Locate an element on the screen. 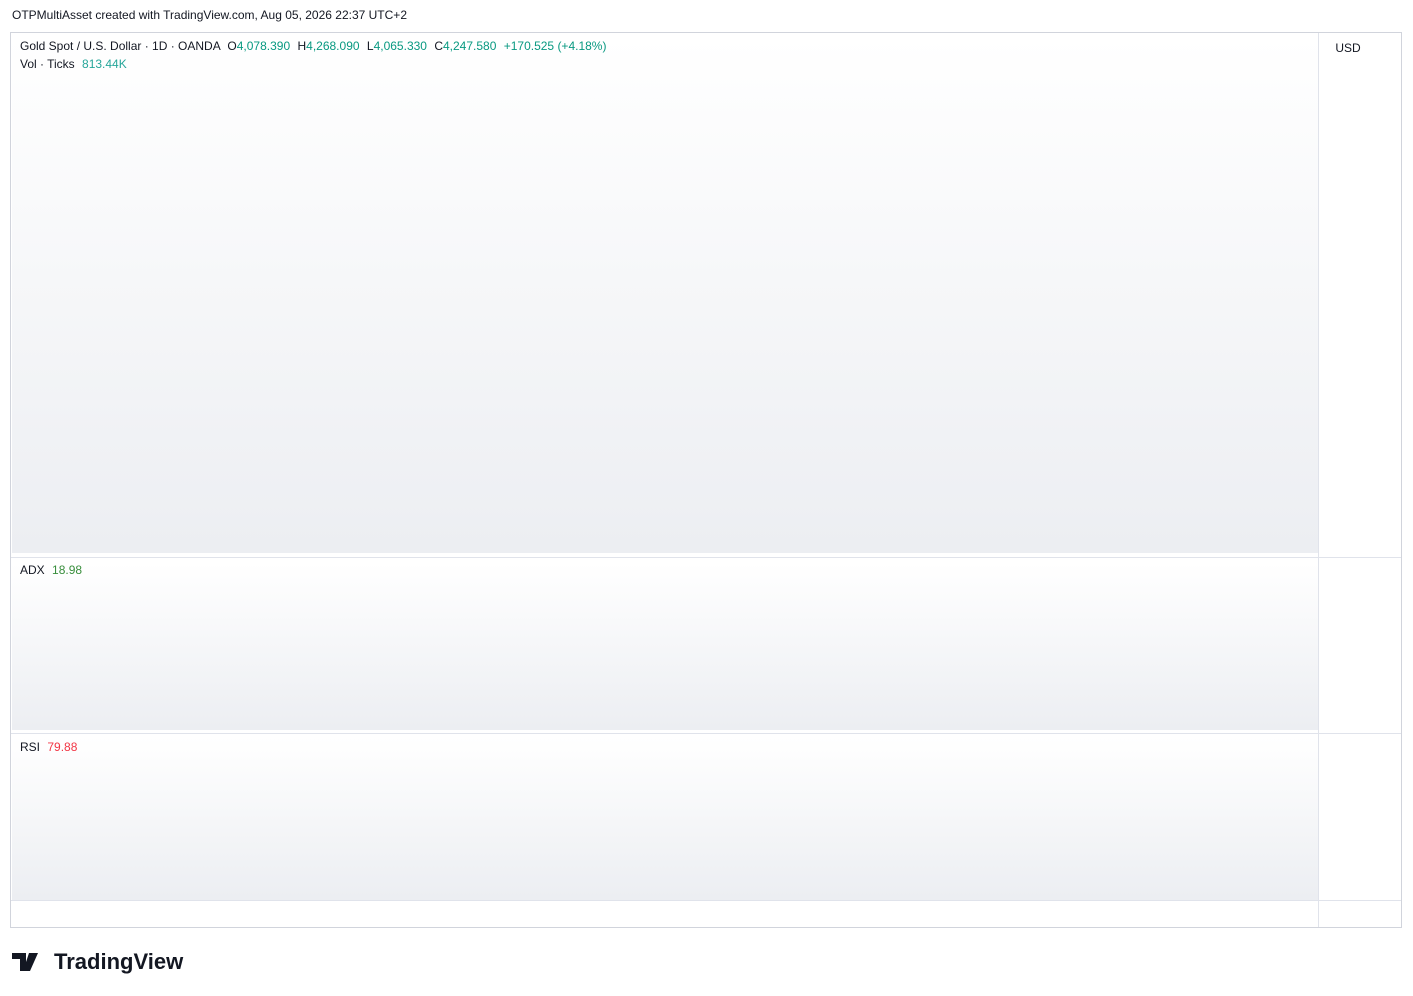 This screenshot has width=1413, height=996. rsi-legend: RSI 79.88 is located at coordinates (49, 747).